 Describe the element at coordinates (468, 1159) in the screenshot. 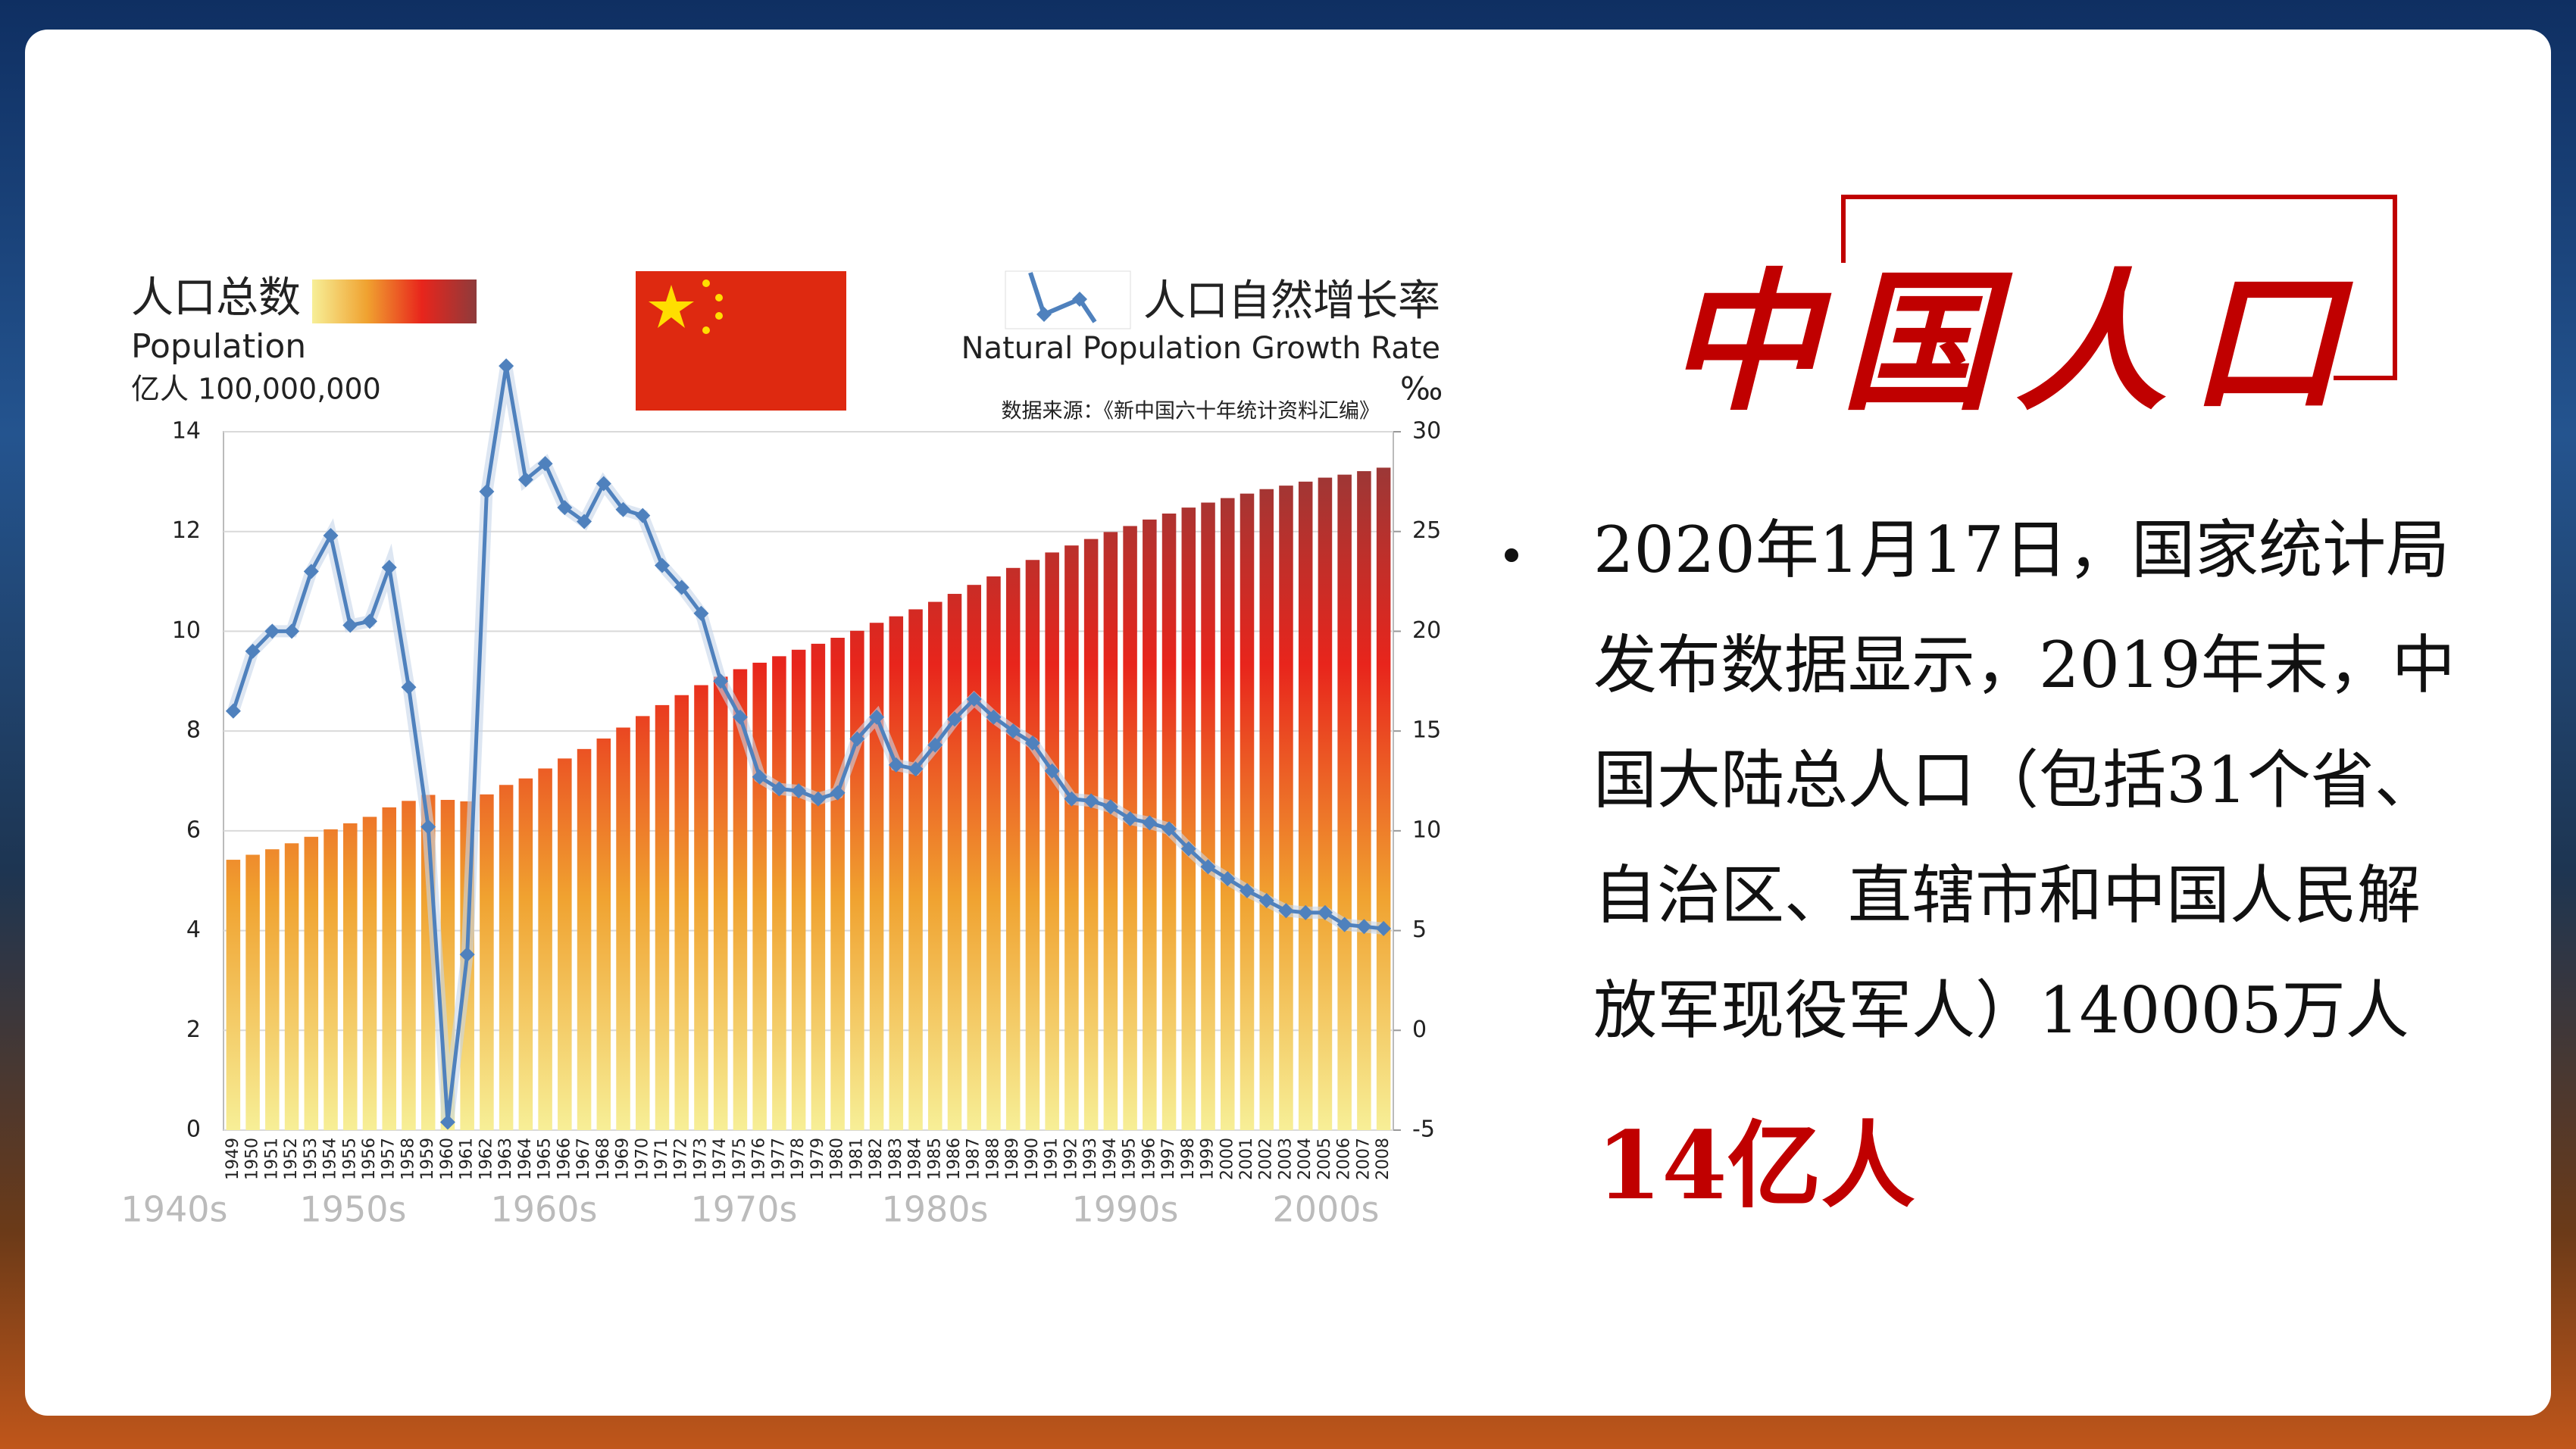

I see `x-tick-label: 1961` at that location.